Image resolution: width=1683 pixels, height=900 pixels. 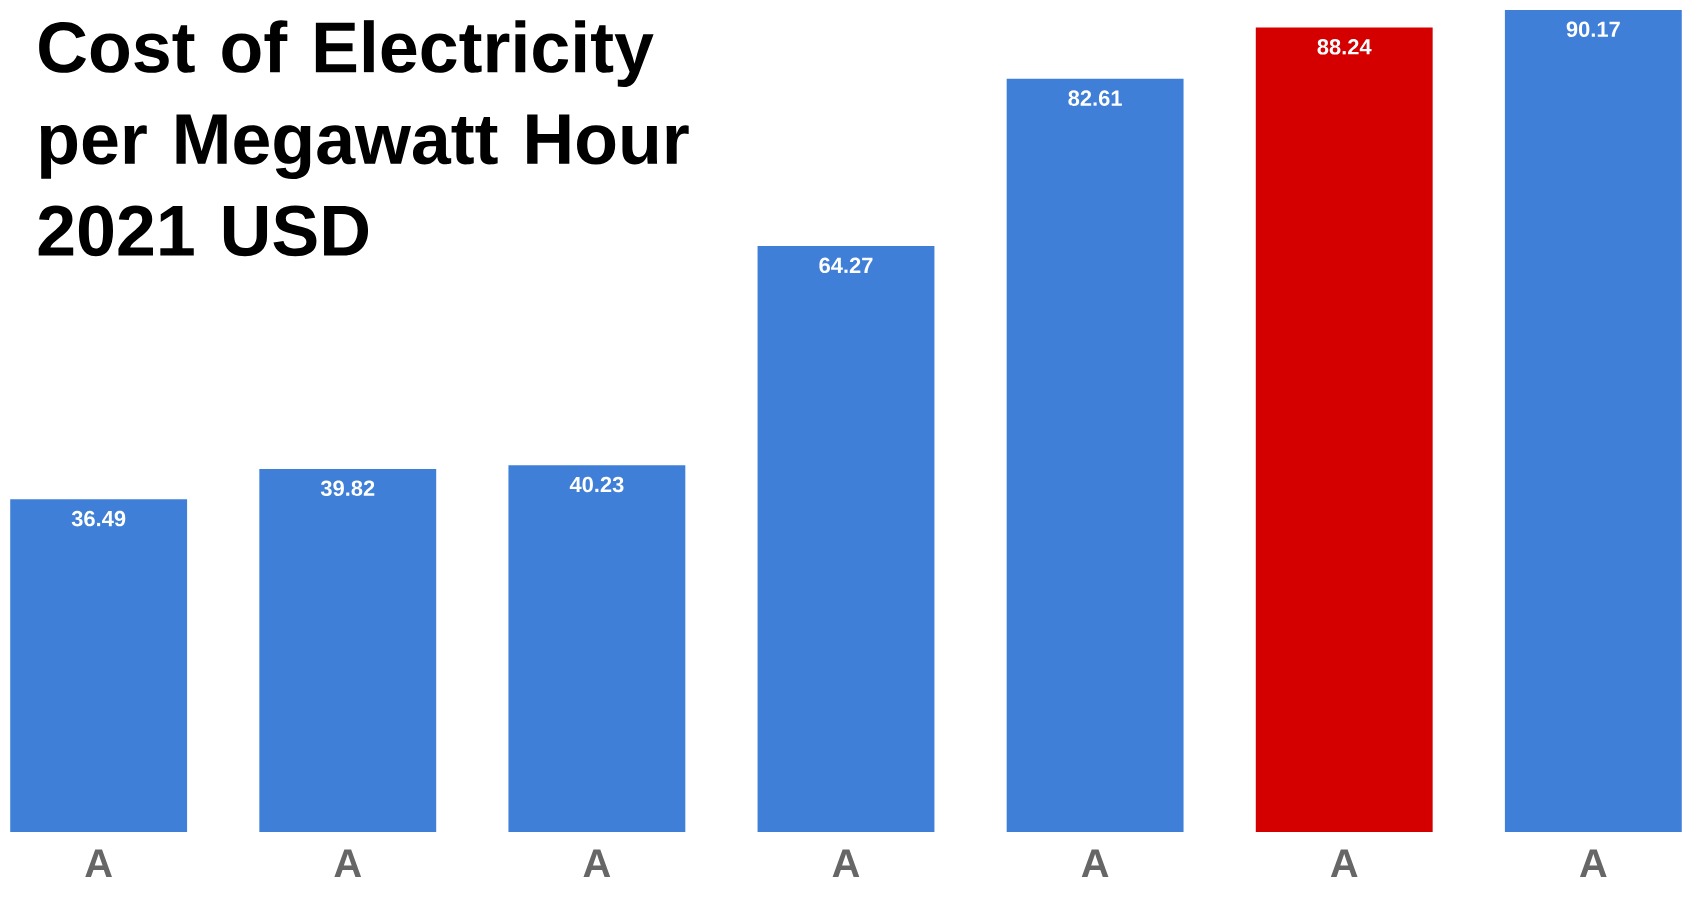 What do you see at coordinates (363, 138) in the screenshot?
I see `text: Cost of Electricity per Megawatt Hour 2021 USD` at bounding box center [363, 138].